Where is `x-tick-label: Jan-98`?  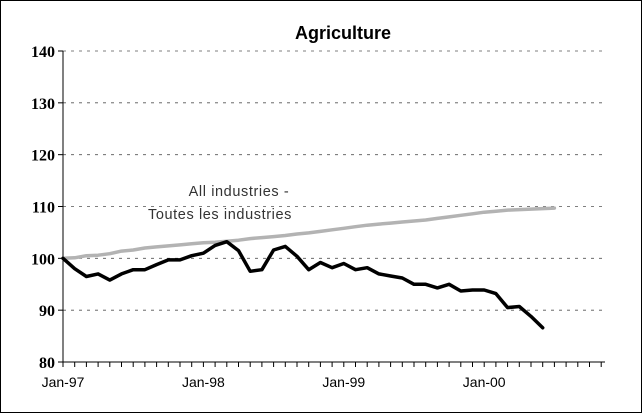
x-tick-label: Jan-98 is located at coordinates (203, 382).